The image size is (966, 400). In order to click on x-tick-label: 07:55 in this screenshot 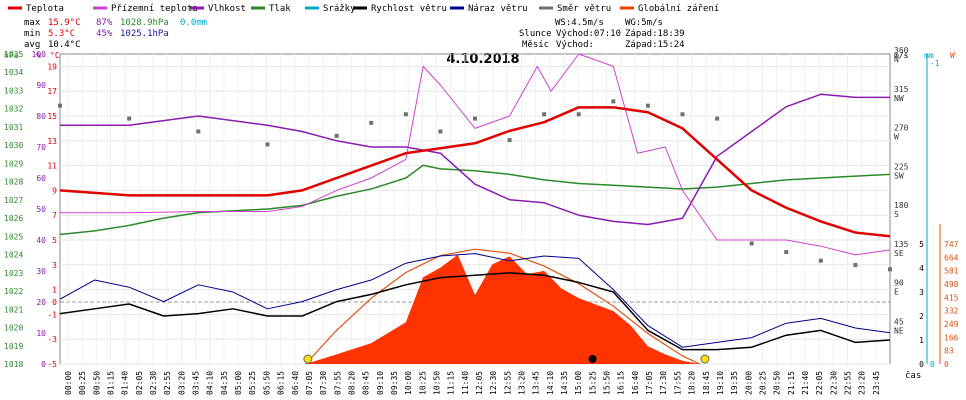, I will do `click(337, 383)`.